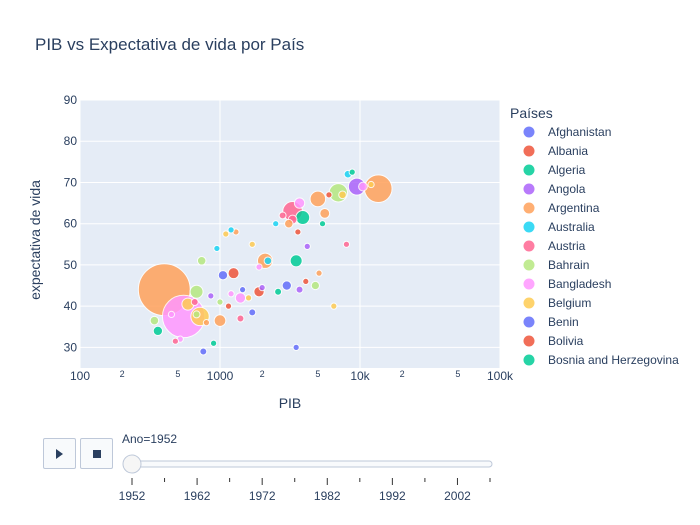  Describe the element at coordinates (262, 374) in the screenshot. I see `x-minor-tick-label: 2` at that location.